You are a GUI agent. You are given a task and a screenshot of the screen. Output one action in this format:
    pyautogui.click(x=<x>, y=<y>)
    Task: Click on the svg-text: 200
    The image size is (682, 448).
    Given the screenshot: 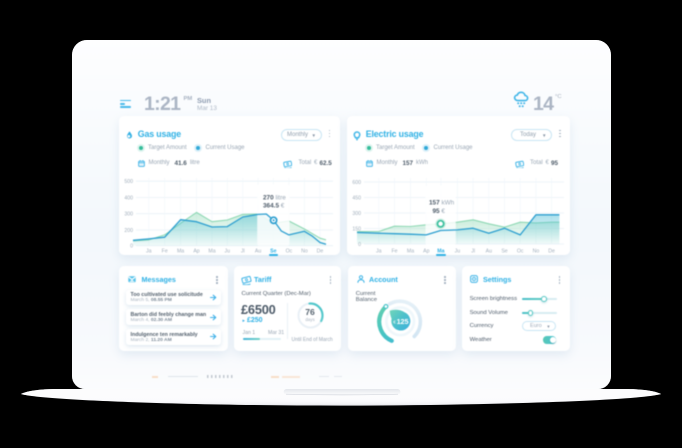 What is the action you would take?
    pyautogui.click(x=128, y=231)
    